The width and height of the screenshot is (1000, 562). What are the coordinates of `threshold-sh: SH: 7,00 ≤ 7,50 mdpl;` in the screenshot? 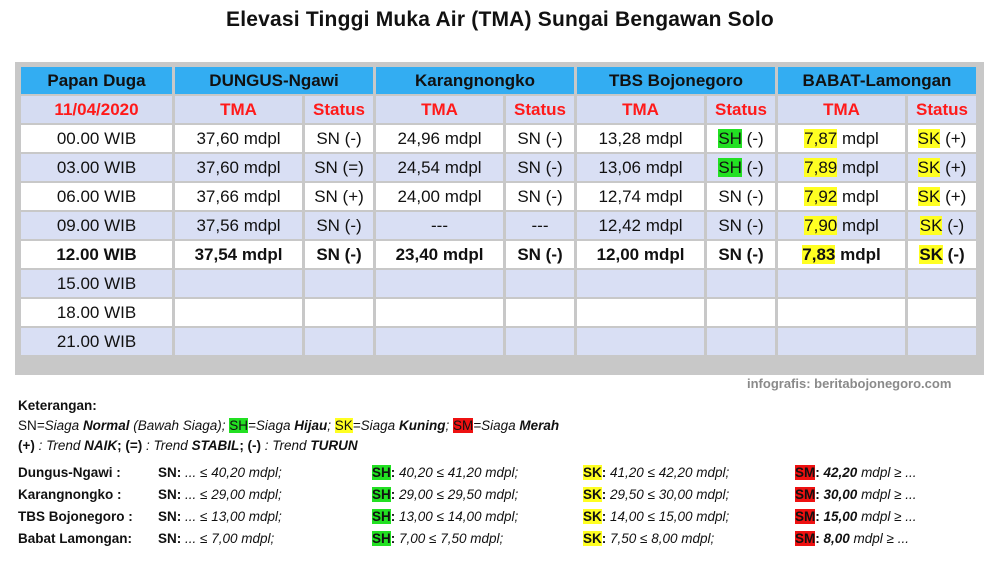 It's located at (438, 538).